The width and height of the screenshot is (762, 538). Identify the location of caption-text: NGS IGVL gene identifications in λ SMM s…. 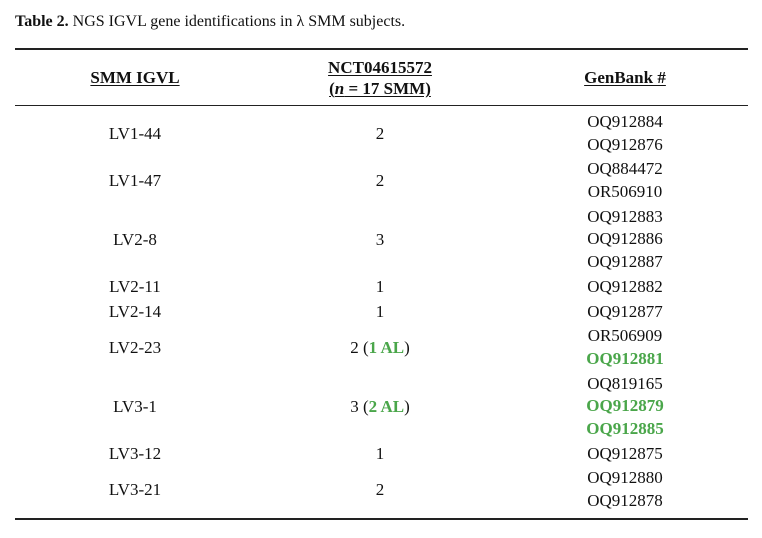
(237, 21).